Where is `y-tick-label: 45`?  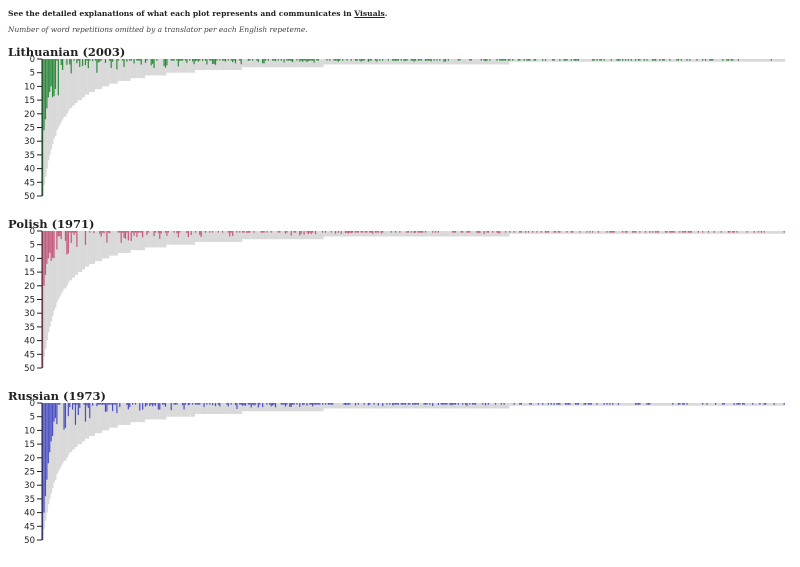 y-tick-label: 45 is located at coordinates (29, 183).